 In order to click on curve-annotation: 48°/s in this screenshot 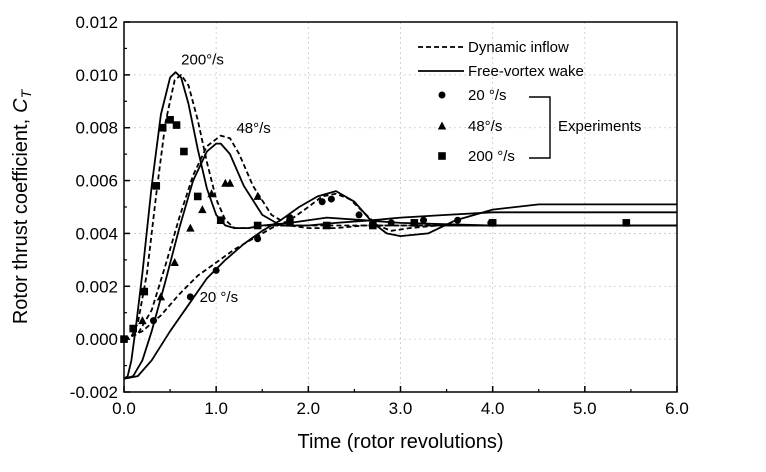, I will do `click(253, 128)`.